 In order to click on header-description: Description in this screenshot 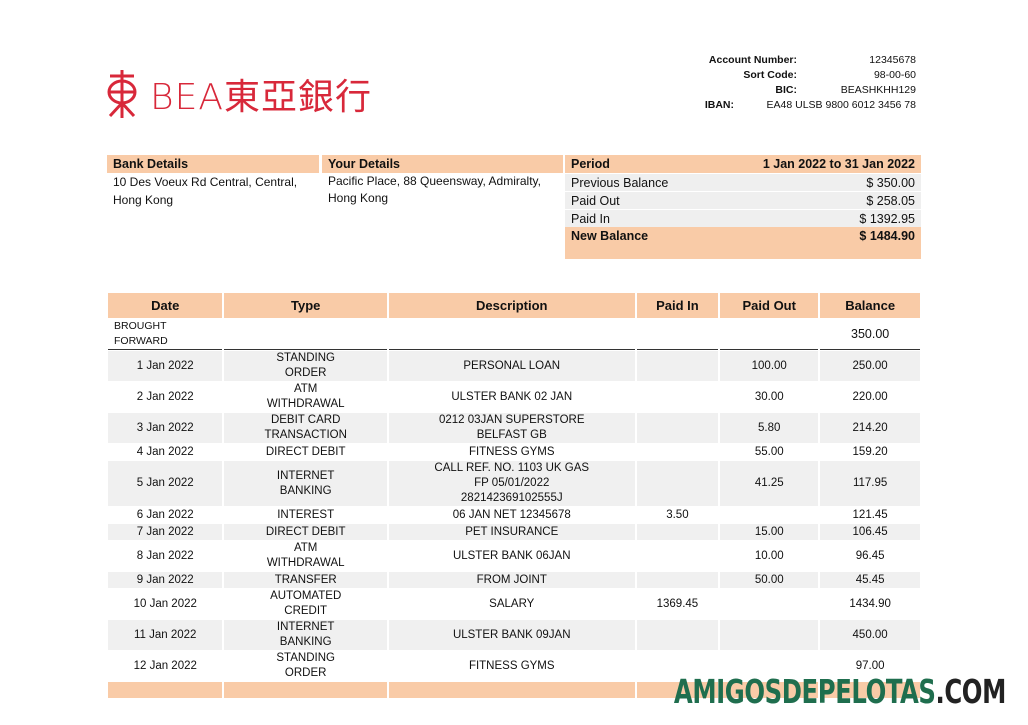, I will do `click(511, 305)`.